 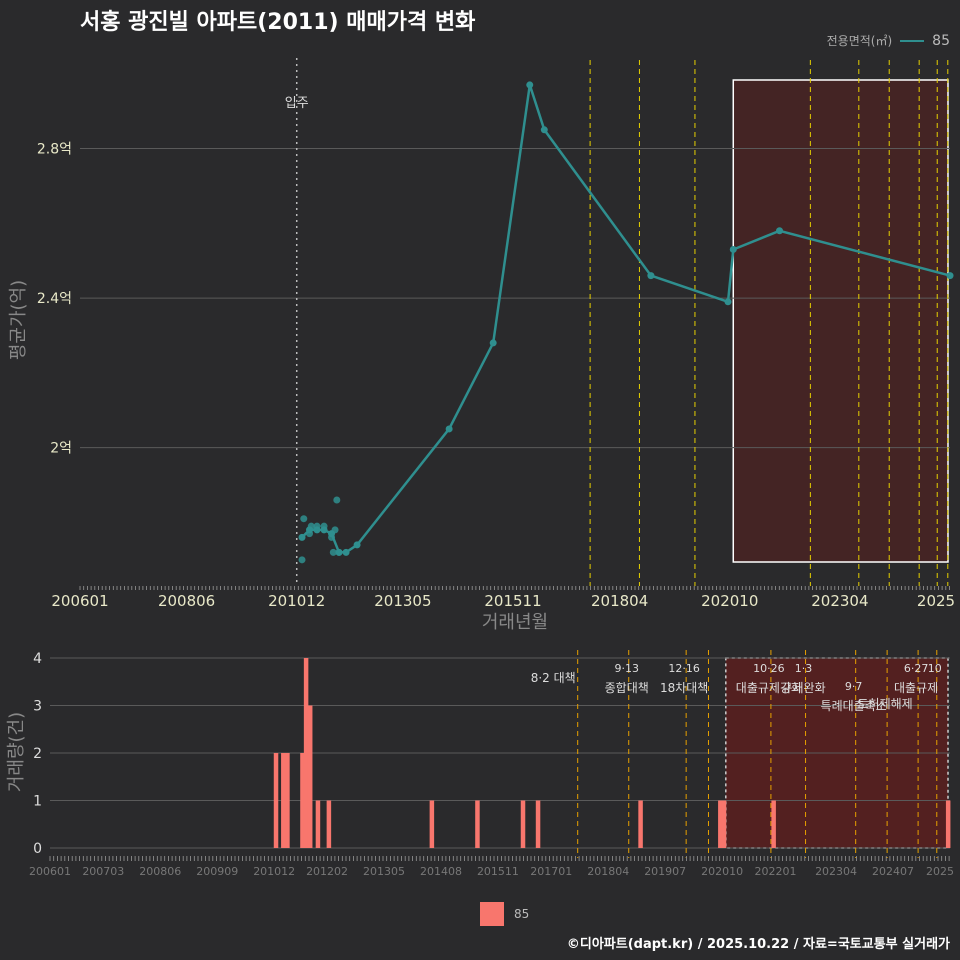 I want to click on policy-date-label: 12·16, so click(x=684, y=668).